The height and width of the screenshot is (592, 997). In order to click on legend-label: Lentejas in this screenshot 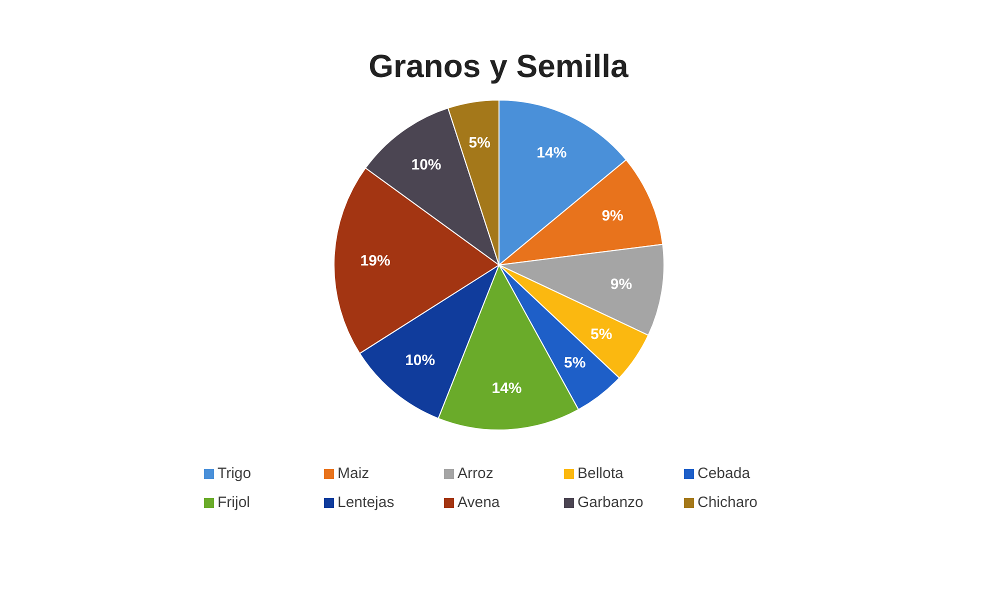, I will do `click(366, 502)`.